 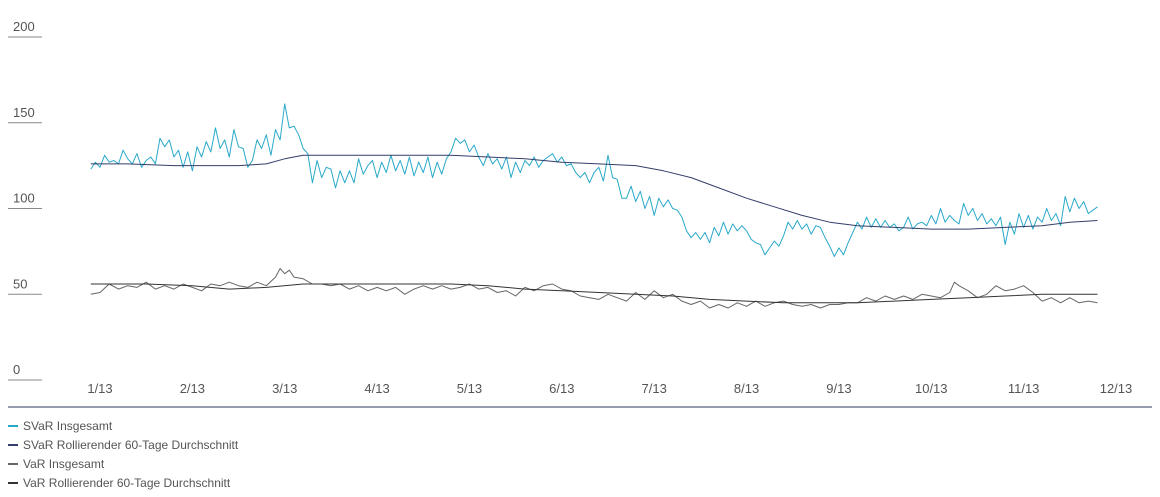 I want to click on x-tick-label: 4/13, so click(x=376, y=388).